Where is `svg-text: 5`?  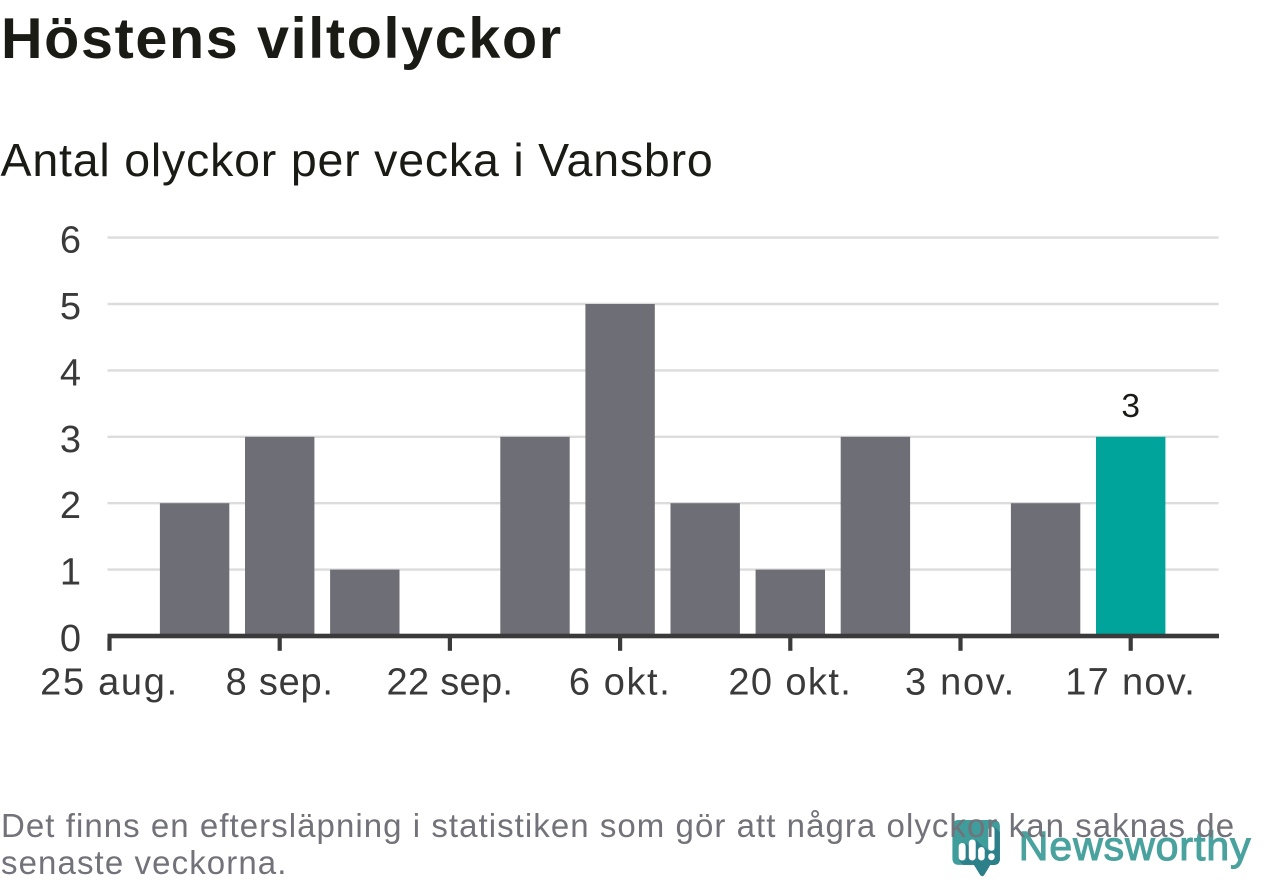 svg-text: 5 is located at coordinates (70, 307).